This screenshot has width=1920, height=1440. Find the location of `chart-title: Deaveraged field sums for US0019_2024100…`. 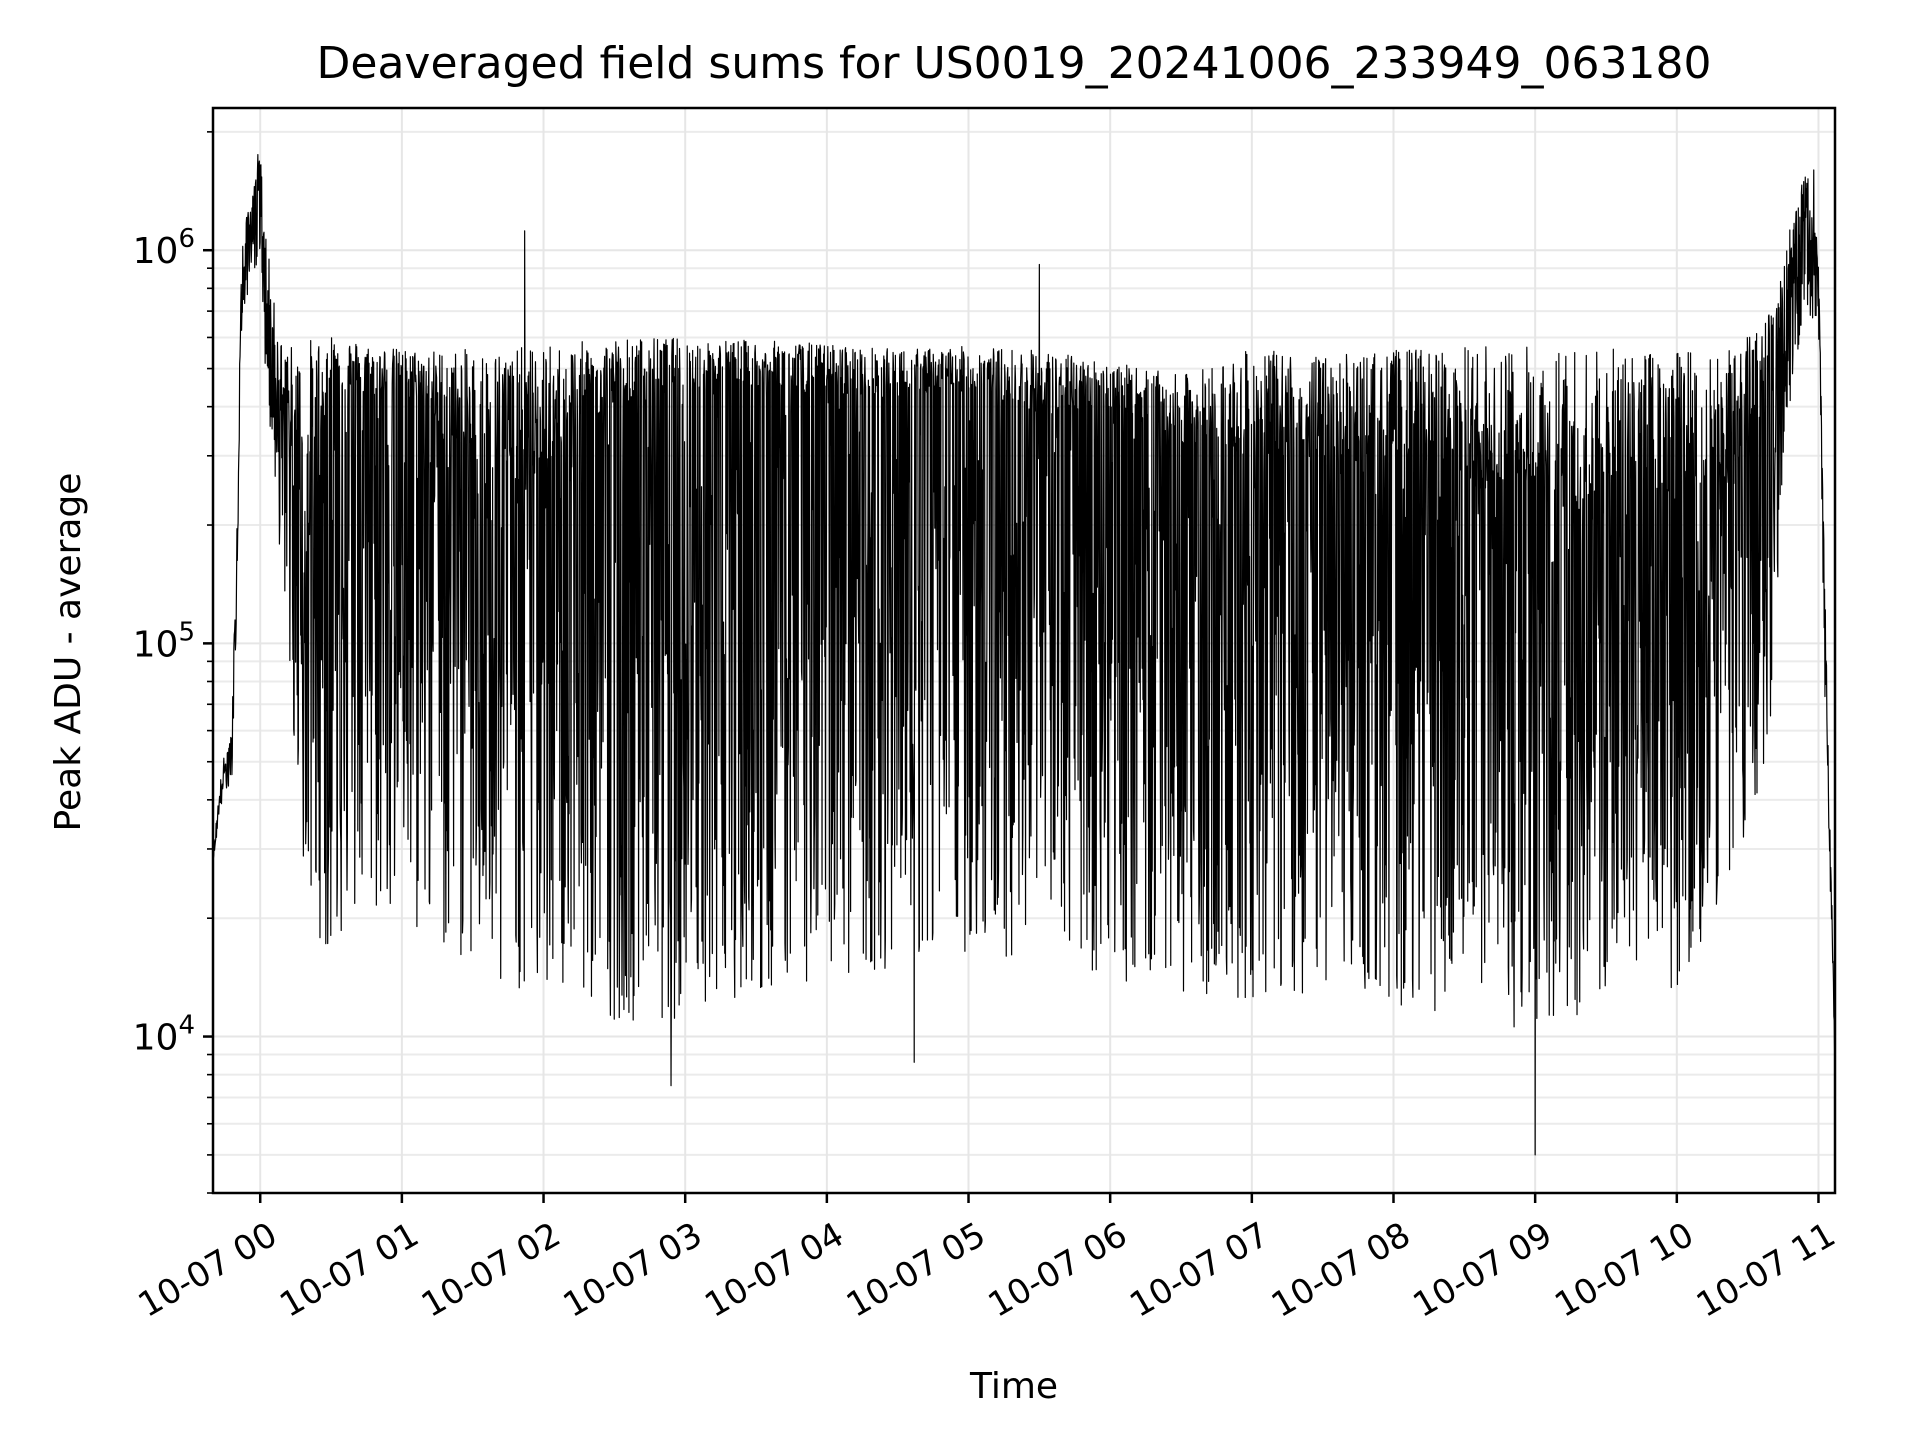

chart-title: Deaveraged field sums for US0019_2024100… is located at coordinates (1014, 63).